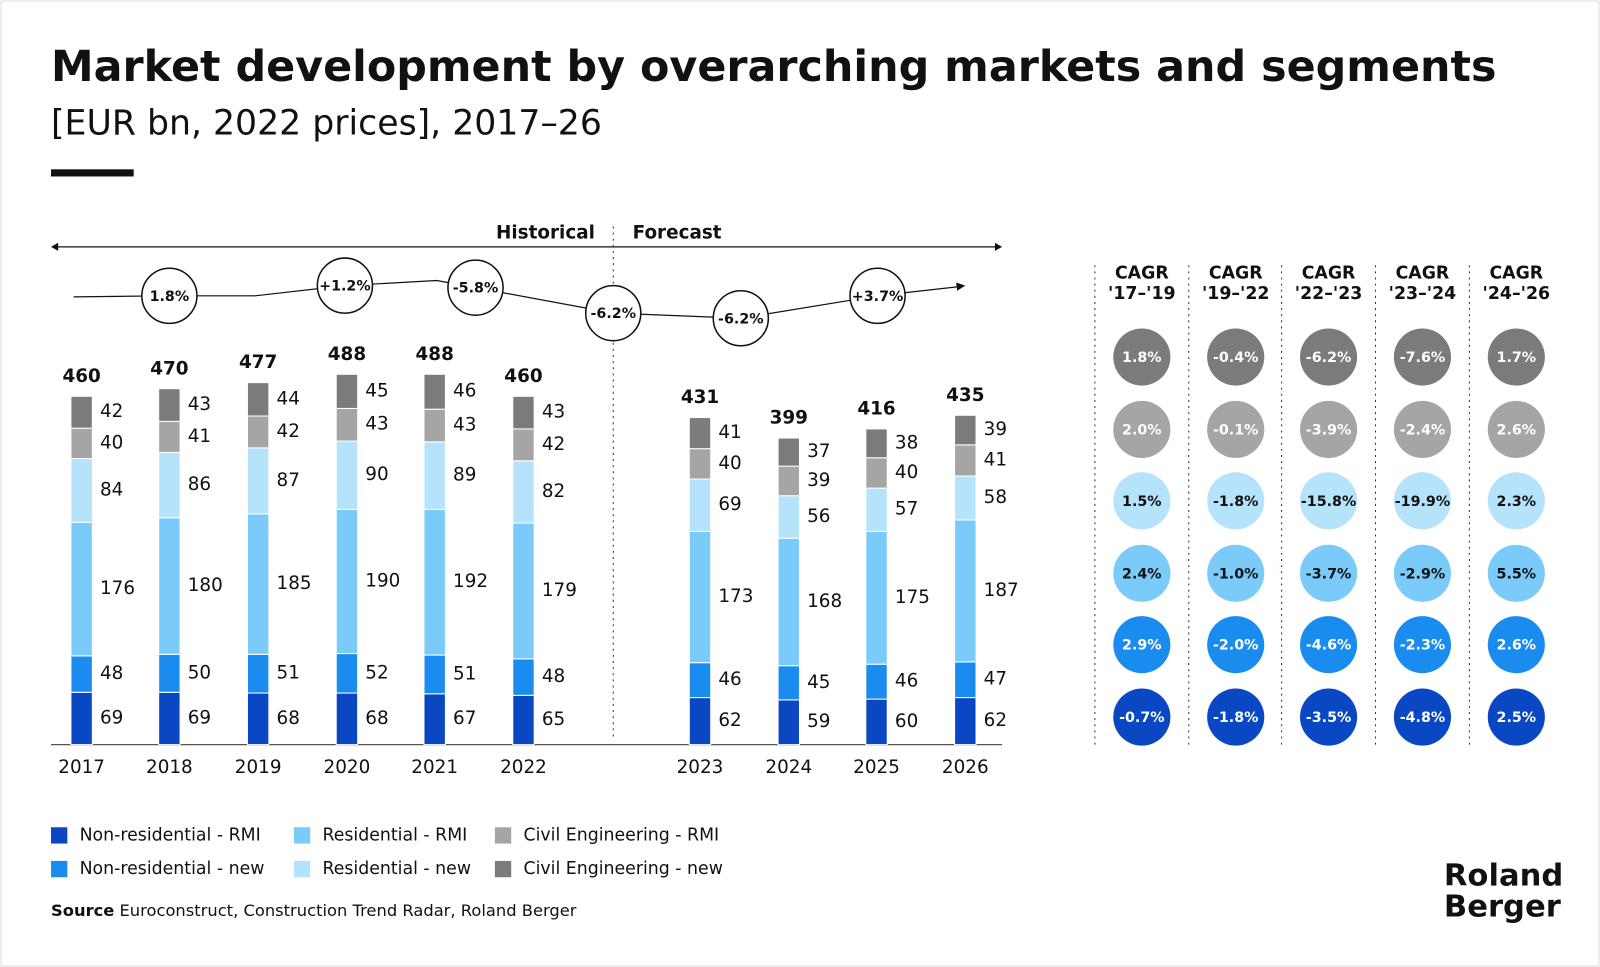  Describe the element at coordinates (789, 418) in the screenshot. I see `total-label: 399` at that location.